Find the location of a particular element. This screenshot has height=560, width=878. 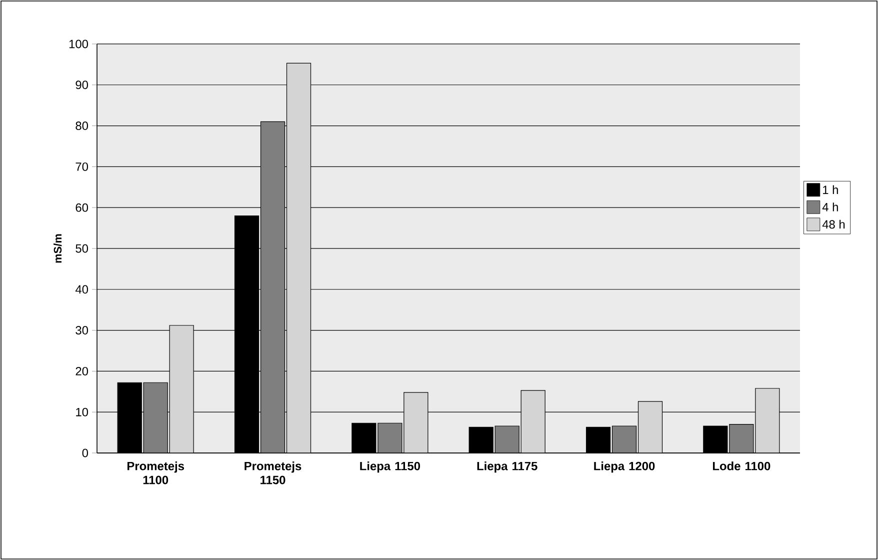

y-tick-label: 0 is located at coordinates (85, 453).